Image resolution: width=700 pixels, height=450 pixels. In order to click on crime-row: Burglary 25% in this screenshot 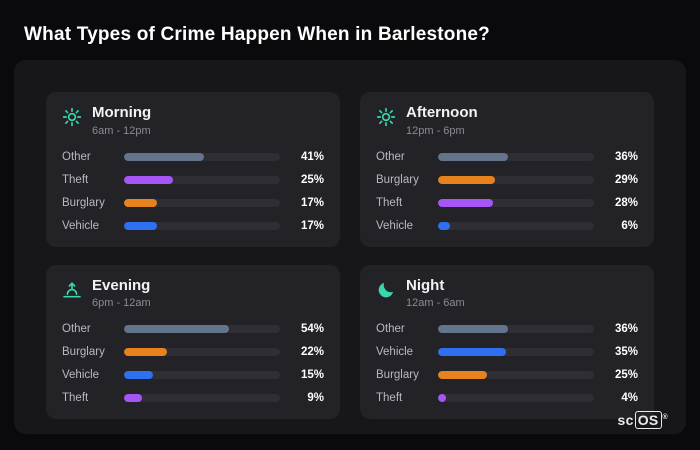, I will do `click(507, 375)`.